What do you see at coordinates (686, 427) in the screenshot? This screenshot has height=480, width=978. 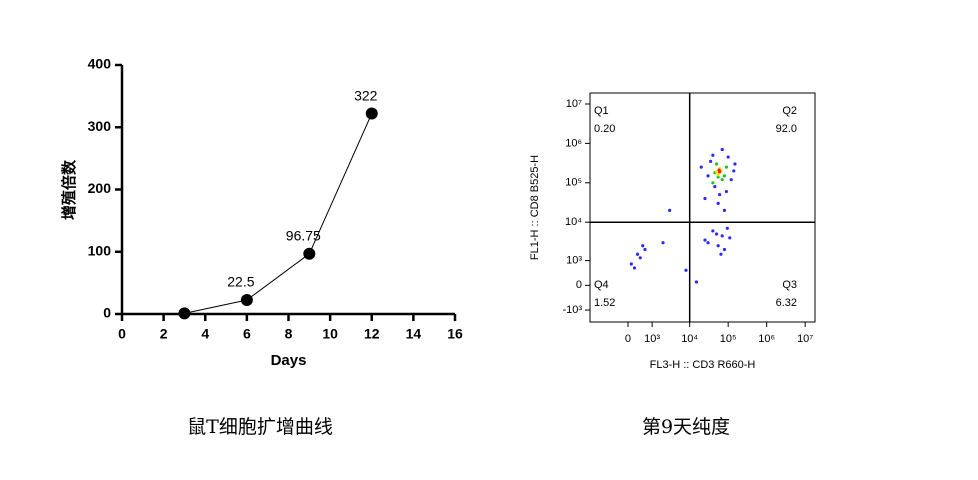 I see `caption: 第9天纯度` at bounding box center [686, 427].